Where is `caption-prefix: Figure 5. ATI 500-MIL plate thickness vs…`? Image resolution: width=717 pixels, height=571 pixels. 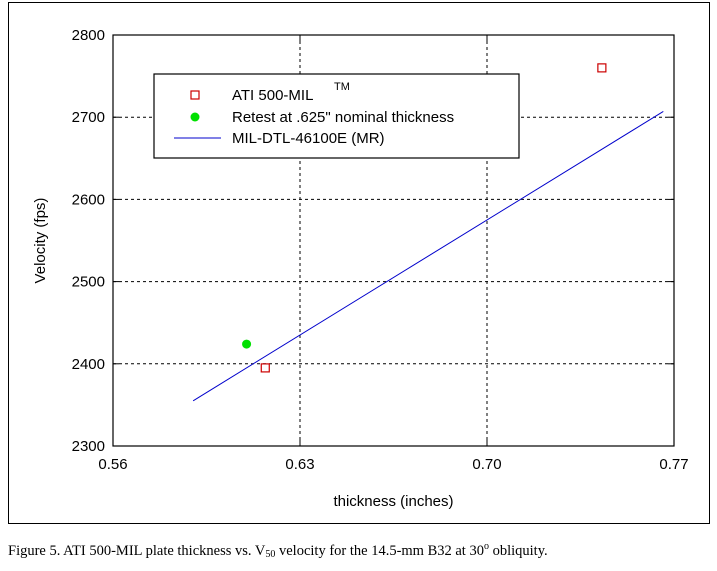 caption-prefix: Figure 5. ATI 500-MIL plate thickness vs… is located at coordinates (137, 551).